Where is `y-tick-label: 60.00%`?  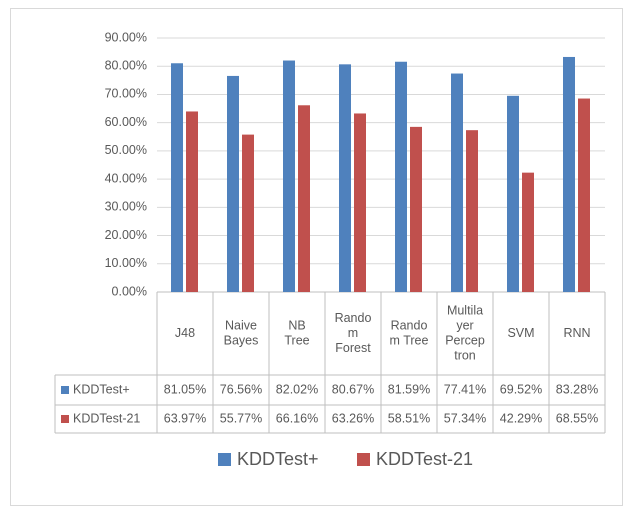 y-tick-label: 60.00% is located at coordinates (126, 122).